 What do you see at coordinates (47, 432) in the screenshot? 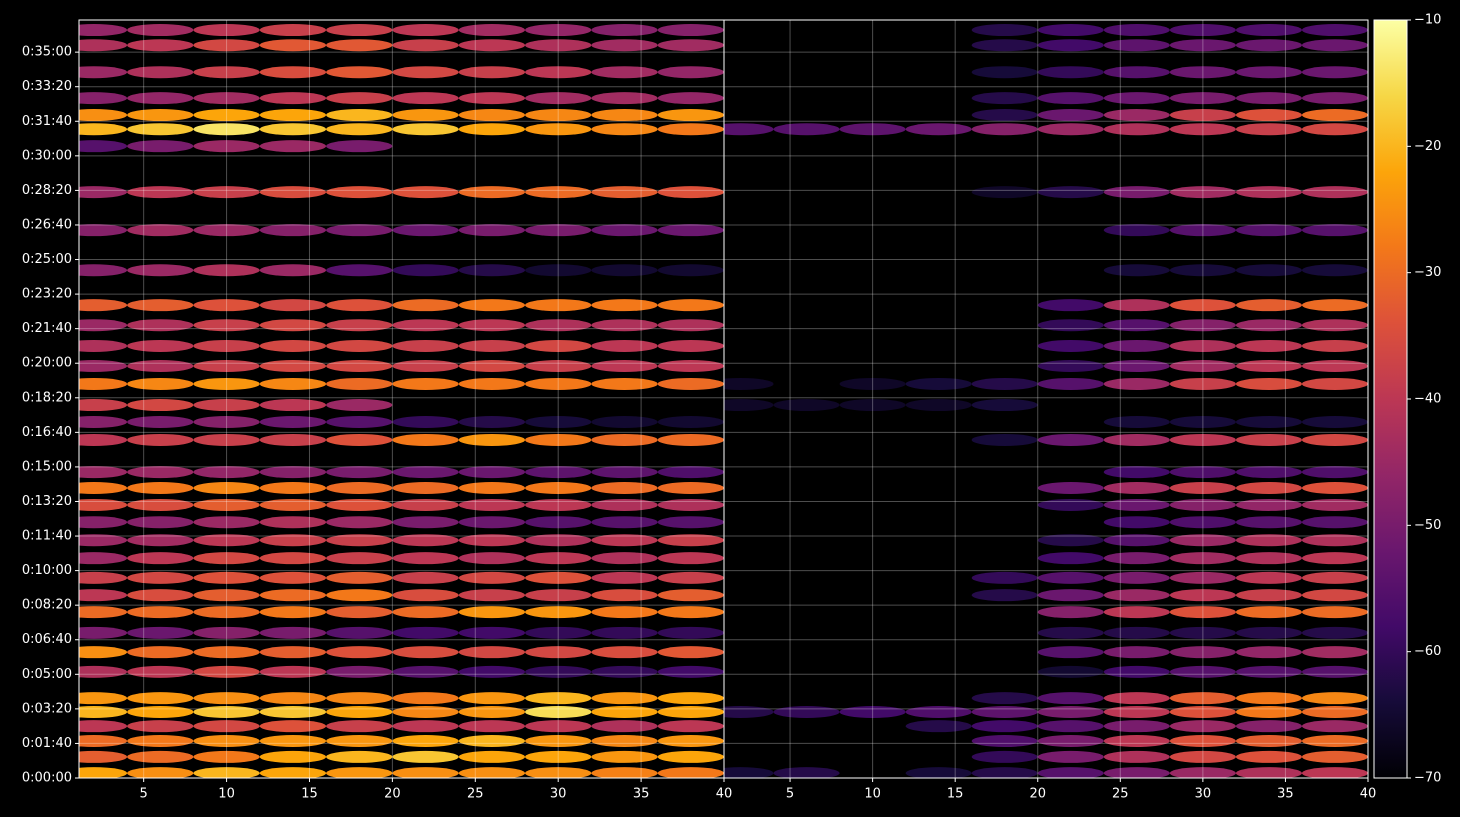
I see `y-tick-label: 0:16:40` at bounding box center [47, 432].